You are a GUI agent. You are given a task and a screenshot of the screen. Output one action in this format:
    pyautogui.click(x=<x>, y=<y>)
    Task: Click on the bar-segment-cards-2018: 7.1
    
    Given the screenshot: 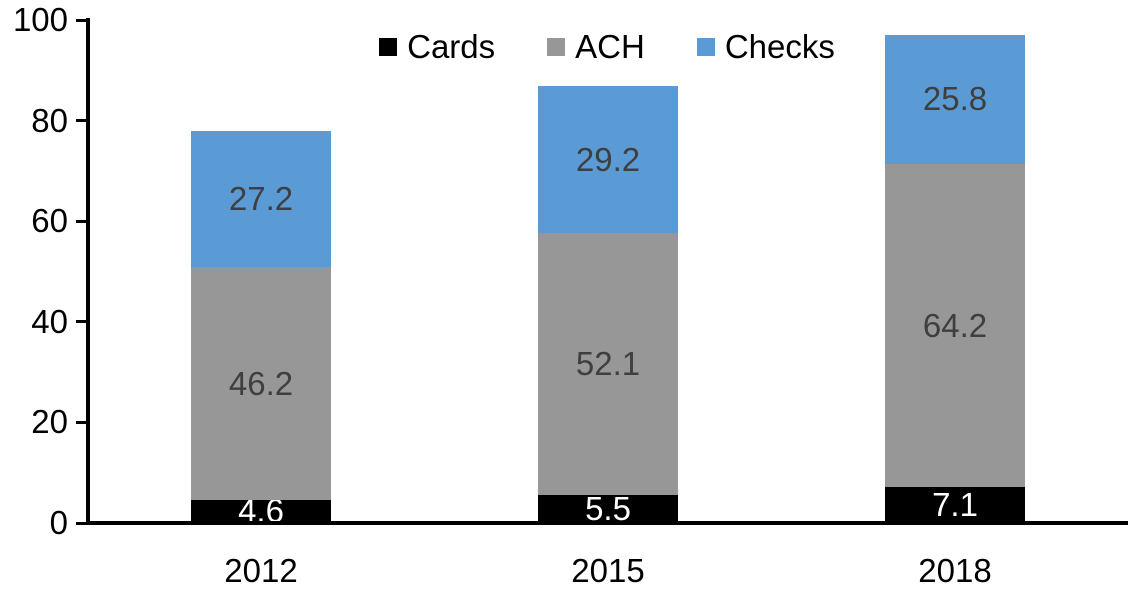 What is the action you would take?
    pyautogui.click(x=955, y=505)
    